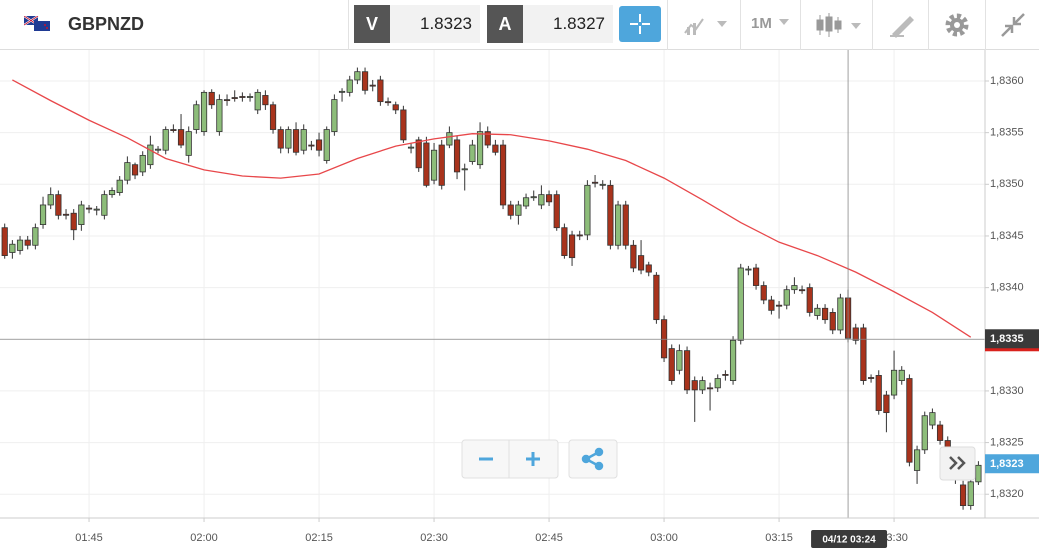 This screenshot has height=552, width=1039. Describe the element at coordinates (533, 459) in the screenshot. I see `zoom-in-button` at that location.